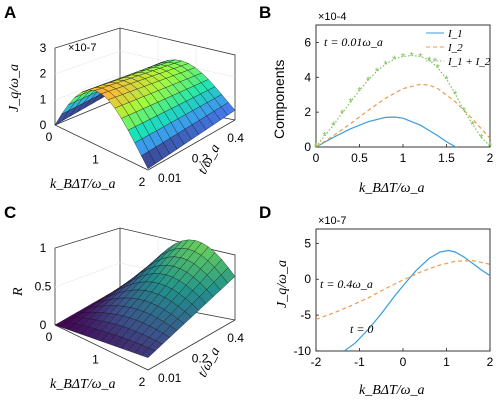  Describe the element at coordinates (455, 34) in the screenshot. I see `legend-label-i1: I_1` at that location.